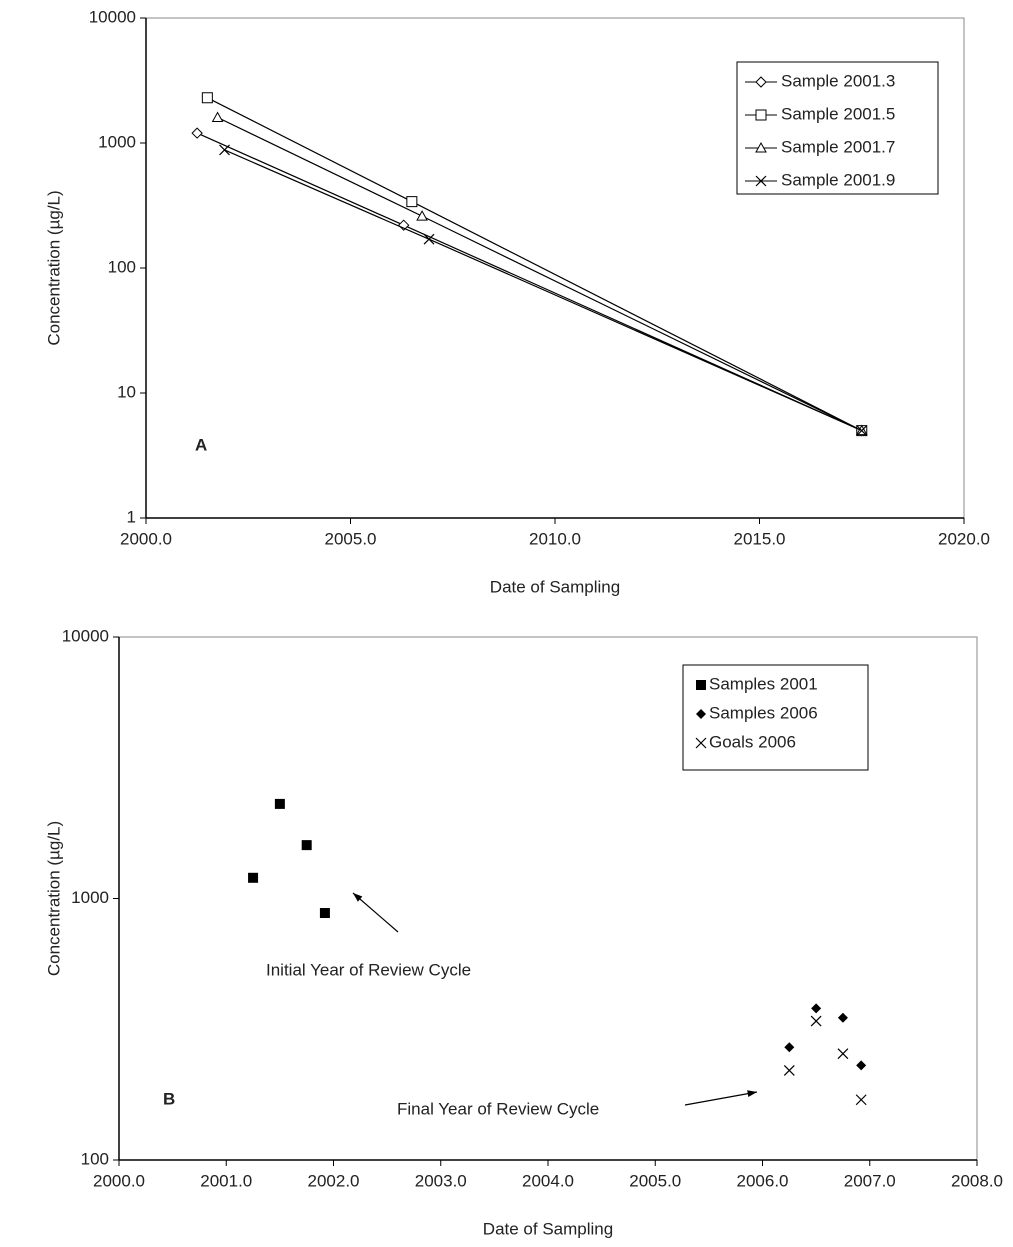 This screenshot has width=1013, height=1247. What do you see at coordinates (368, 969) in the screenshot?
I see `annotation: Initial Year of Review Cycle` at bounding box center [368, 969].